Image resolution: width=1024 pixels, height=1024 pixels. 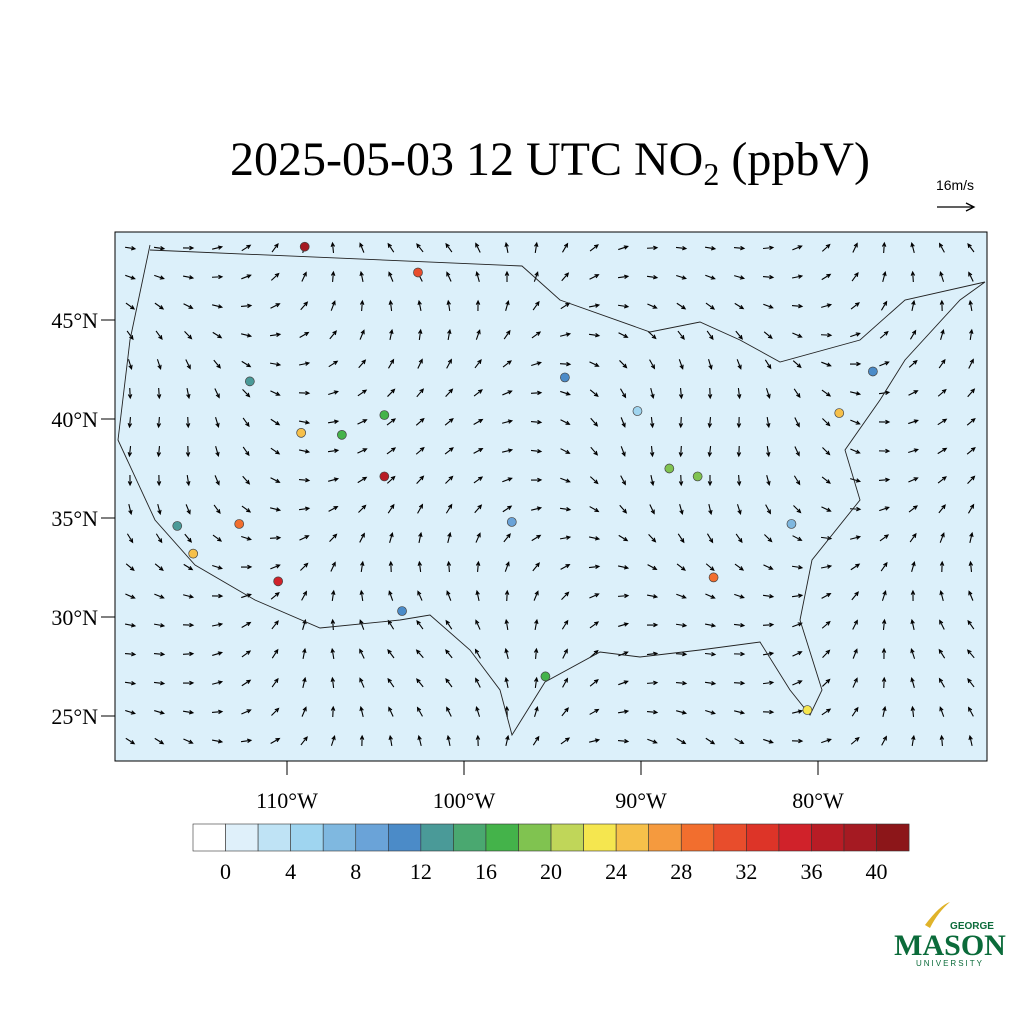 I want to click on title-subscript: 2, so click(x=711, y=174).